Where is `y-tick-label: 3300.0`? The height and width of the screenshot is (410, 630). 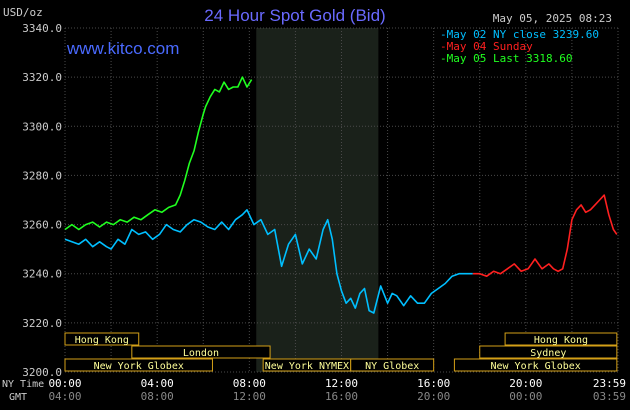 y-tick-label: 3300.0 is located at coordinates (42, 126).